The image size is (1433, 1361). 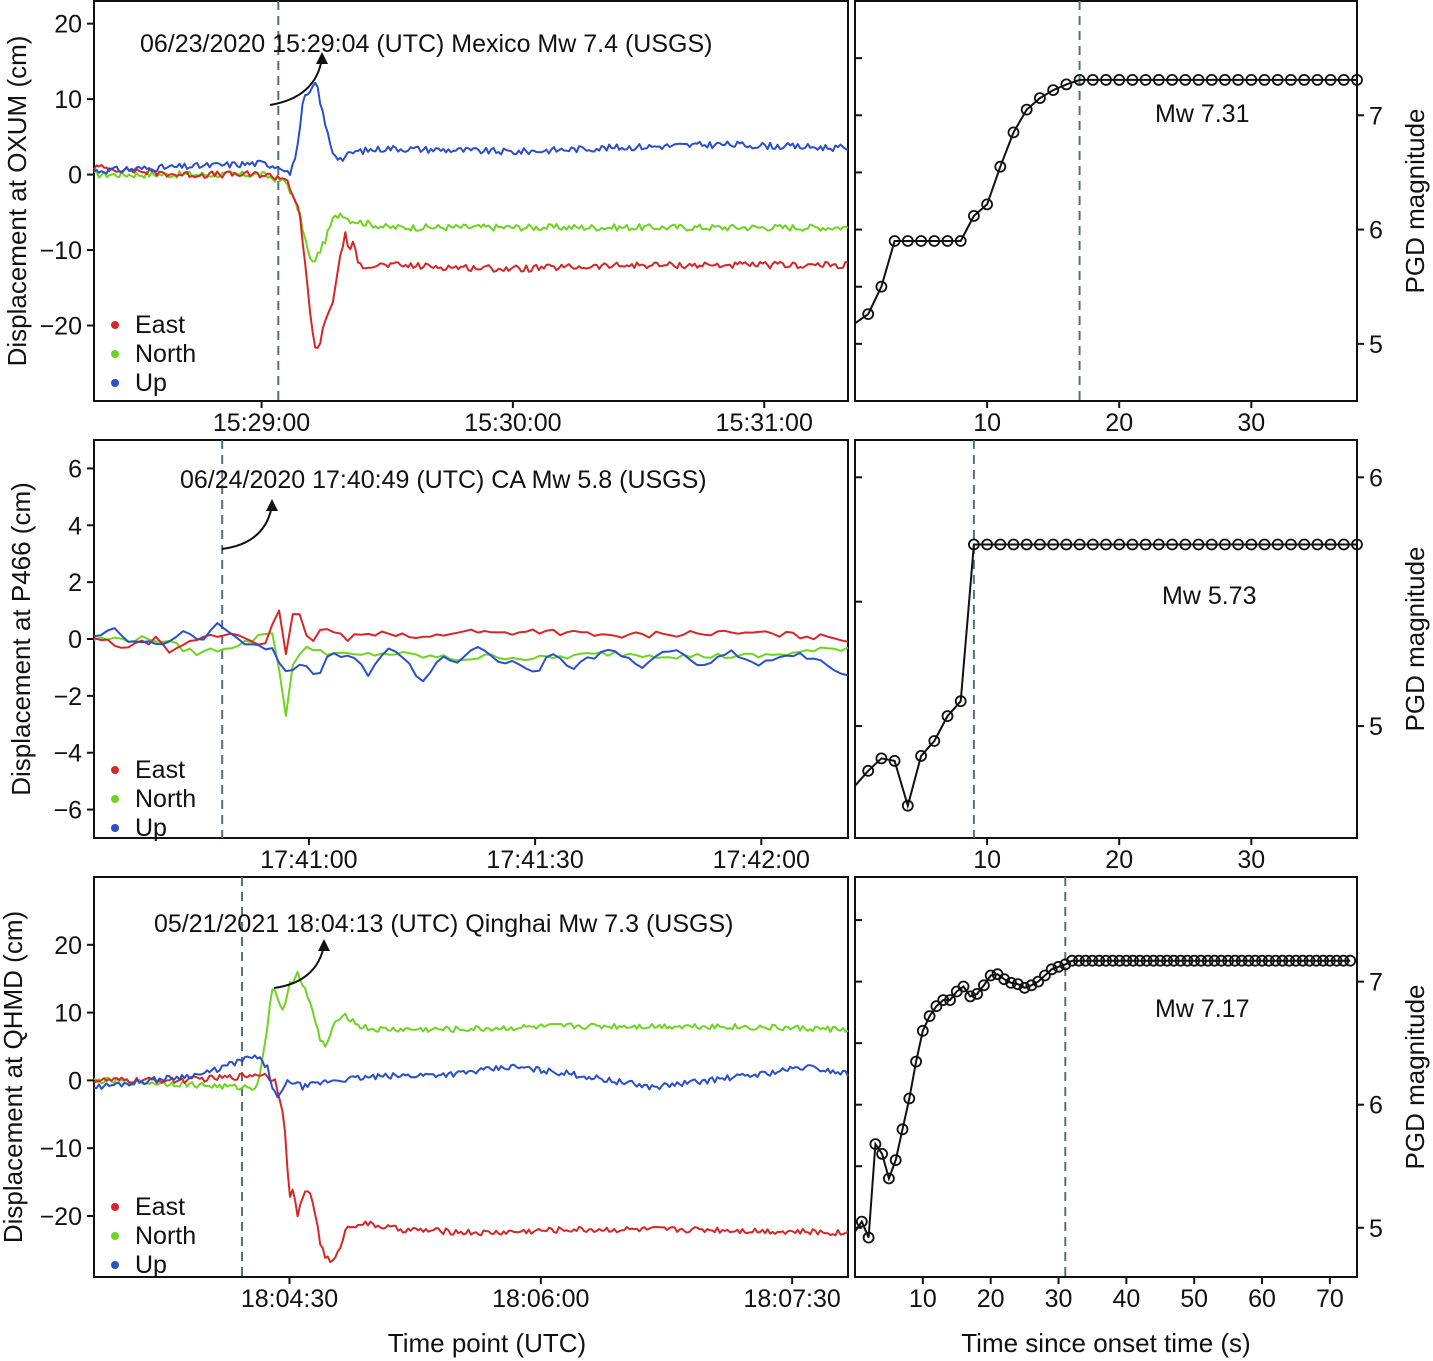 What do you see at coordinates (296, 81) in the screenshot?
I see `arrow` at bounding box center [296, 81].